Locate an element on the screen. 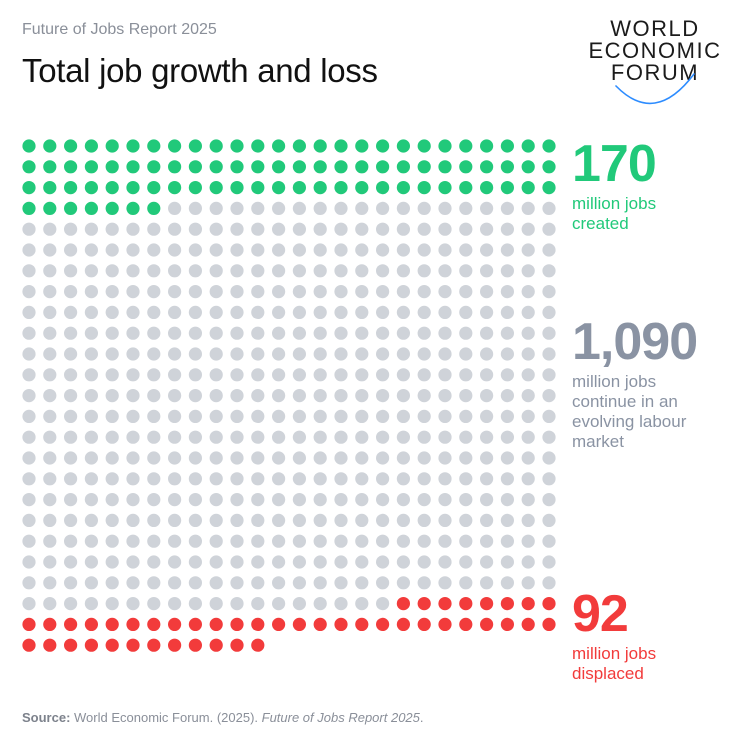 This screenshot has height=745, width=744. stat-displaced-value: 92 is located at coordinates (600, 614).